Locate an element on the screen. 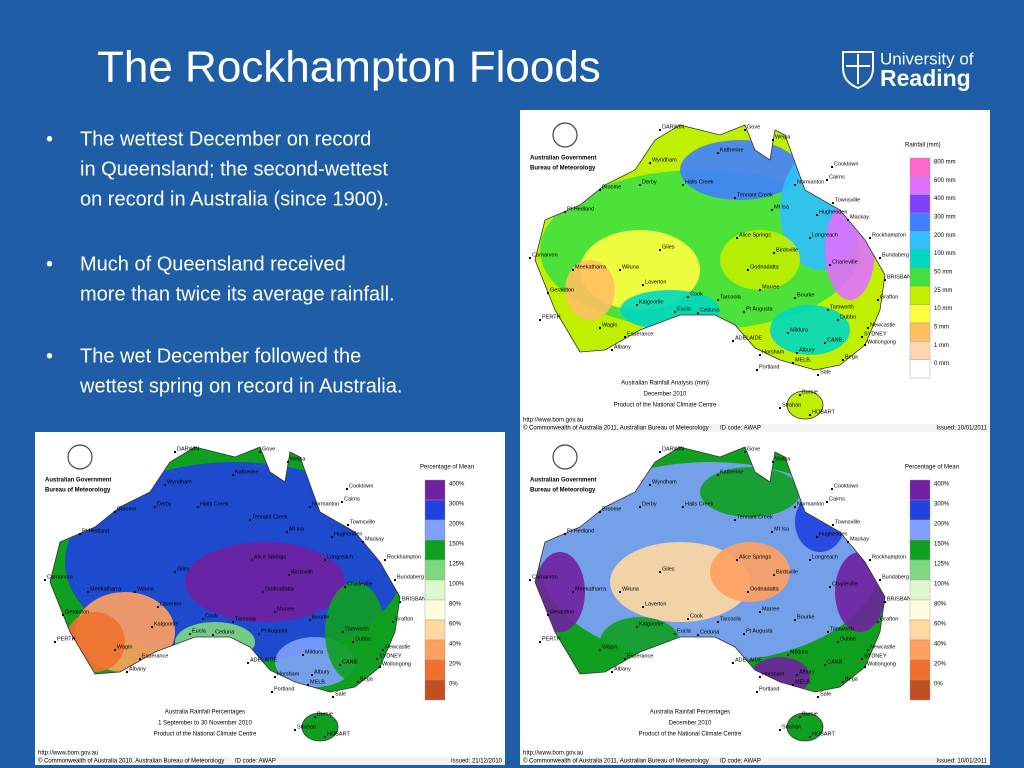  bureau: Bureau of Meteorology is located at coordinates (563, 169).